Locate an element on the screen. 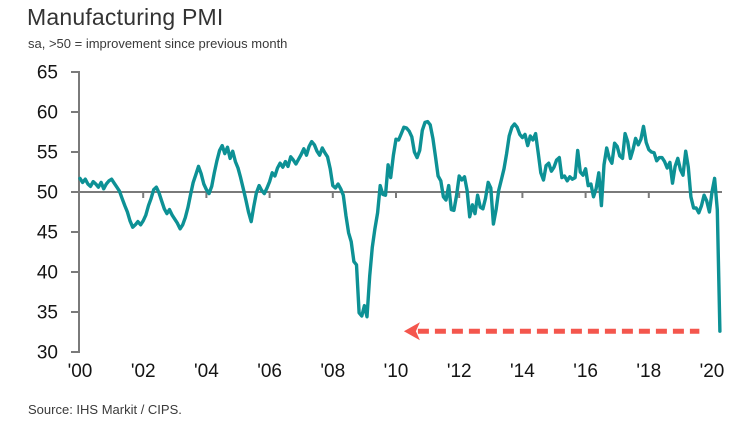  x-tick-label: '16 is located at coordinates (585, 371).